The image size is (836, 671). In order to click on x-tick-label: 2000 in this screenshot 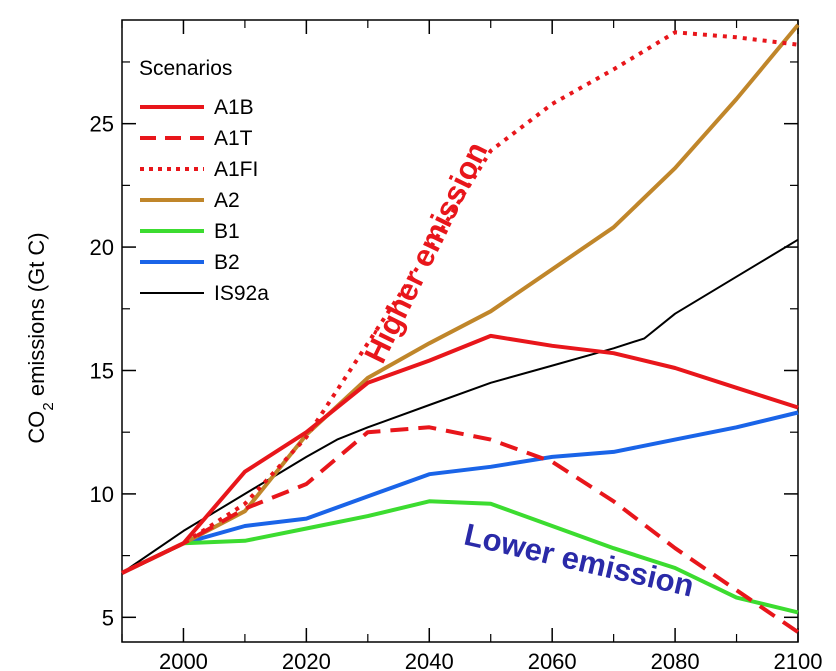, I will do `click(183, 660)`.